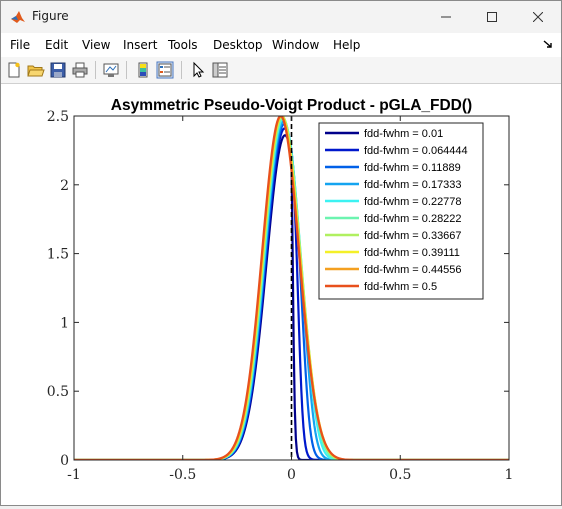  What do you see at coordinates (413, 185) in the screenshot?
I see `legend-entry: fdd-fwhm = 0.17333` at bounding box center [413, 185].